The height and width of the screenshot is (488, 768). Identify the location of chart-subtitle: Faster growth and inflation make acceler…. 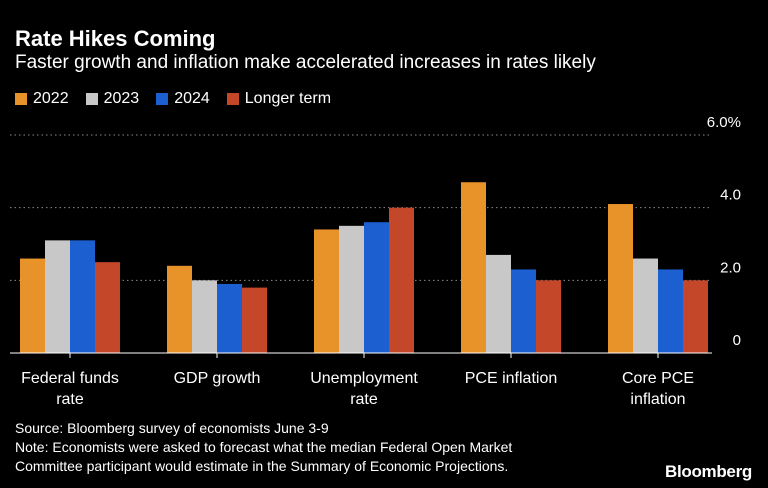
(305, 62).